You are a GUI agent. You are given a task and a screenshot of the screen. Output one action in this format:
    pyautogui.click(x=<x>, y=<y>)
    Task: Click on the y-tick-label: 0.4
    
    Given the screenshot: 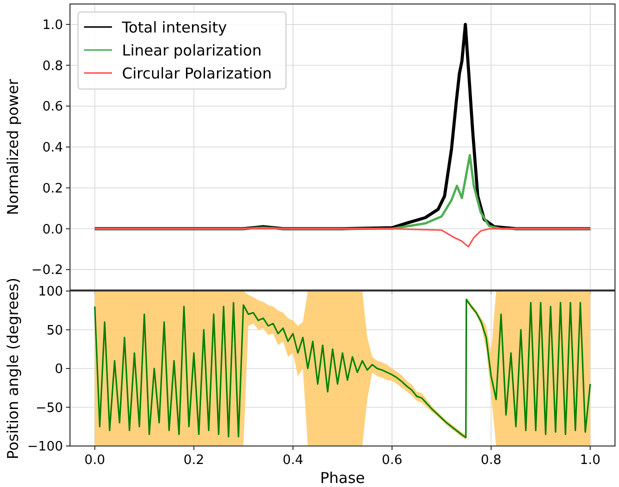 What is the action you would take?
    pyautogui.click(x=52, y=148)
    